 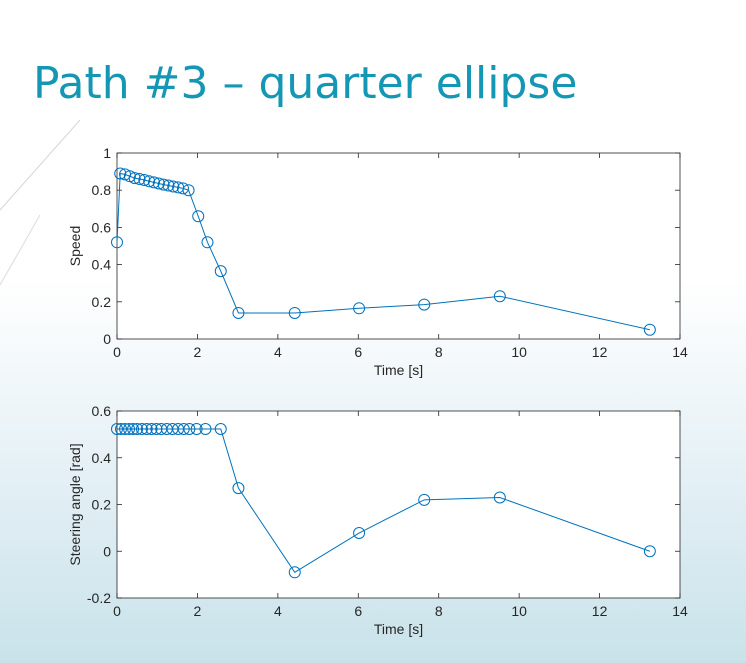 I want to click on decorative-line-top, so click(x=40, y=165).